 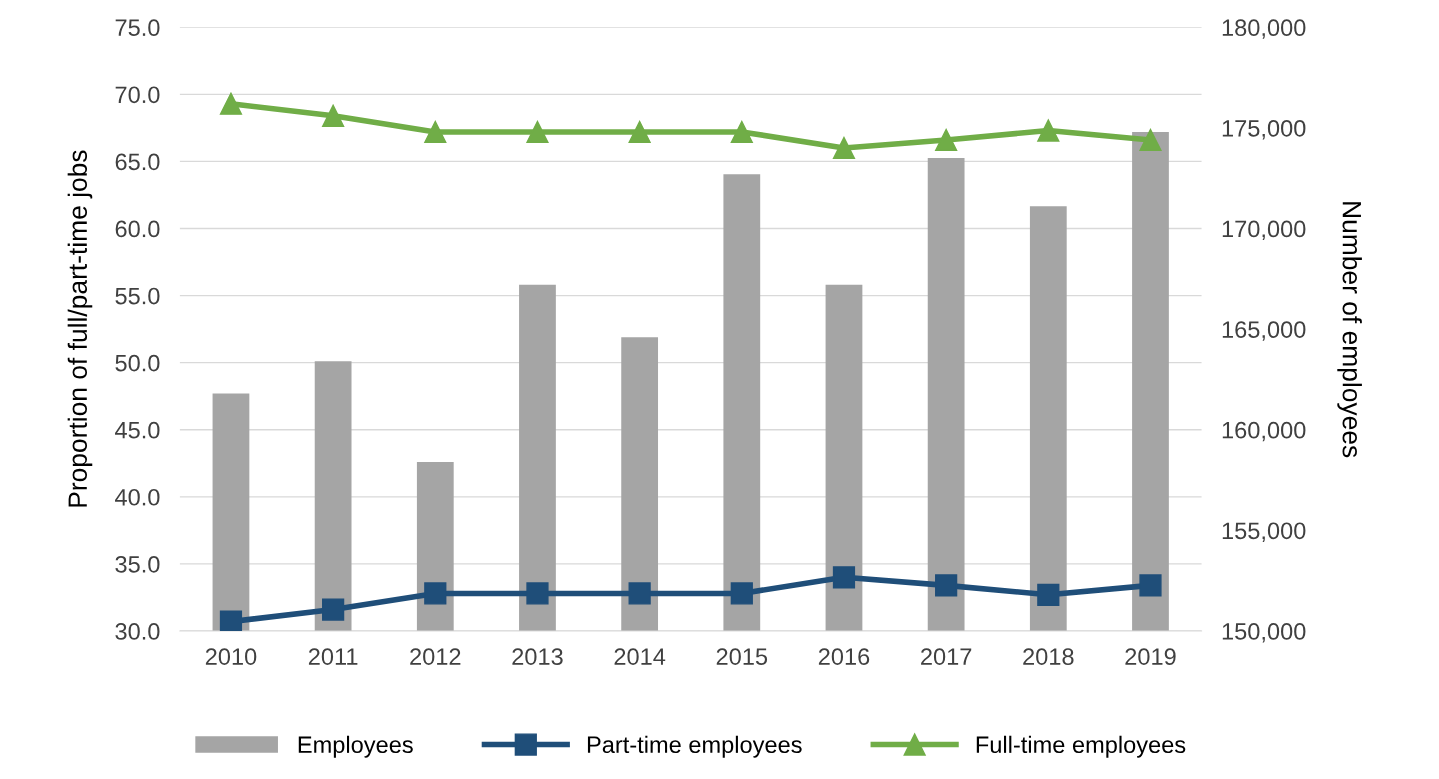 I want to click on y2-tick-label: 155,000, so click(x=1264, y=532).